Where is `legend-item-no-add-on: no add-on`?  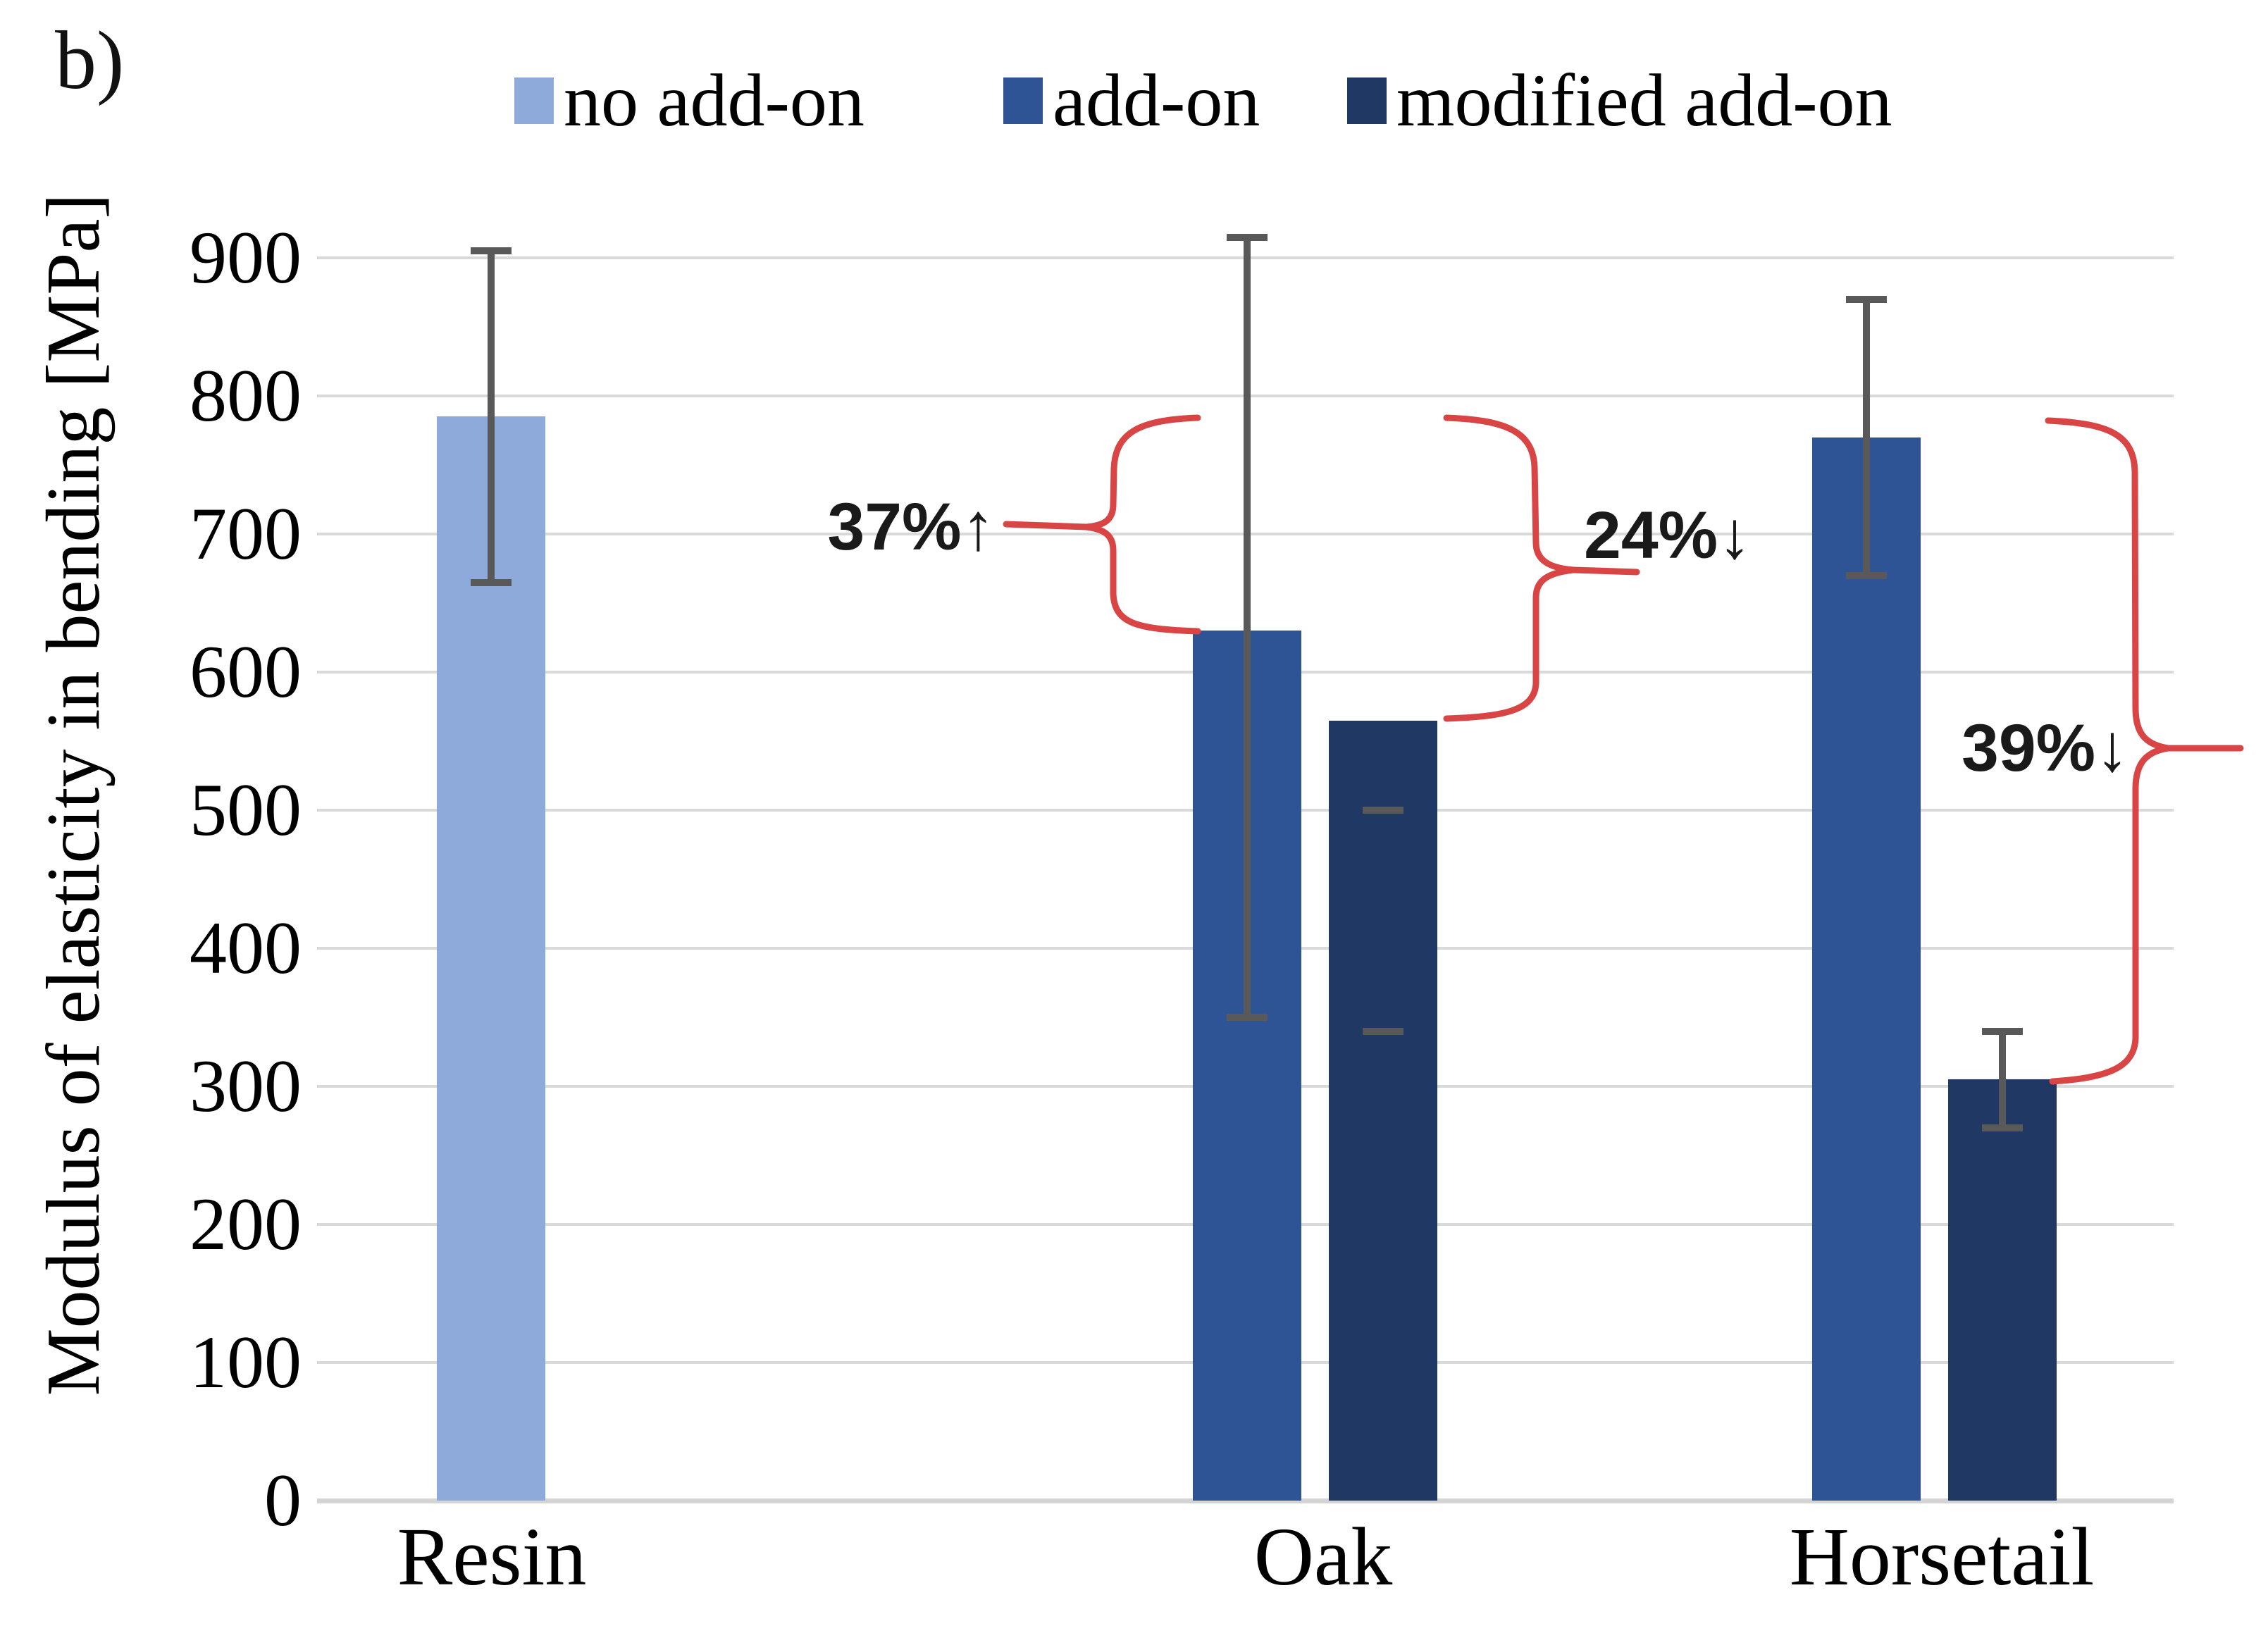 legend-item-no-add-on: no add-on is located at coordinates (689, 101).